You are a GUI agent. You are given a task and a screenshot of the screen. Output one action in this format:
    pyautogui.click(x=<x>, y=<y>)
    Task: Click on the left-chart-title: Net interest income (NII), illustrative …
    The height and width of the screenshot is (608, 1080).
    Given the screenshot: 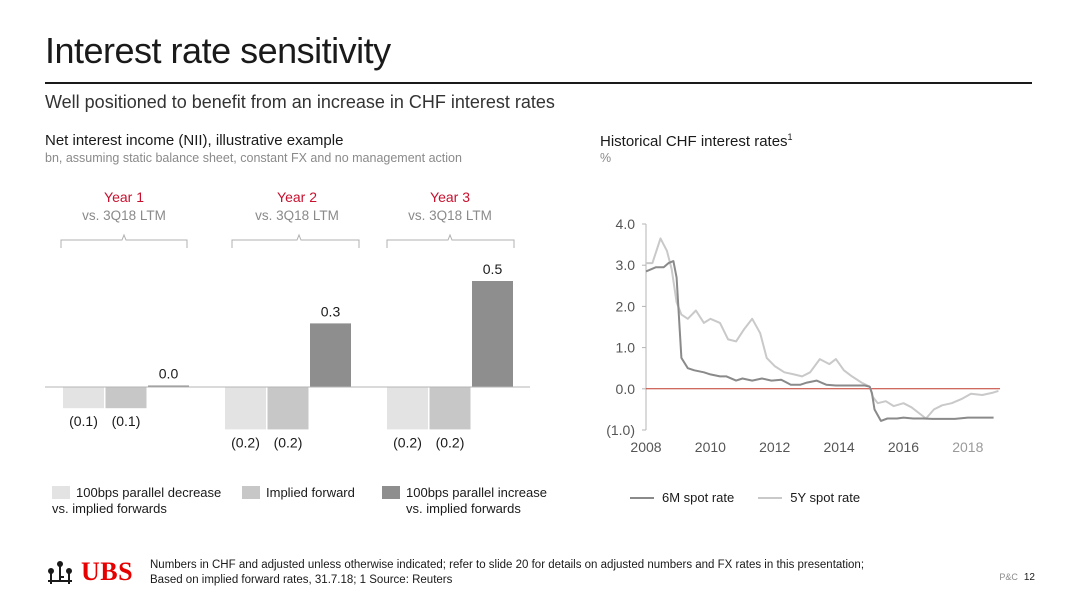 What is the action you would take?
    pyautogui.click(x=194, y=140)
    